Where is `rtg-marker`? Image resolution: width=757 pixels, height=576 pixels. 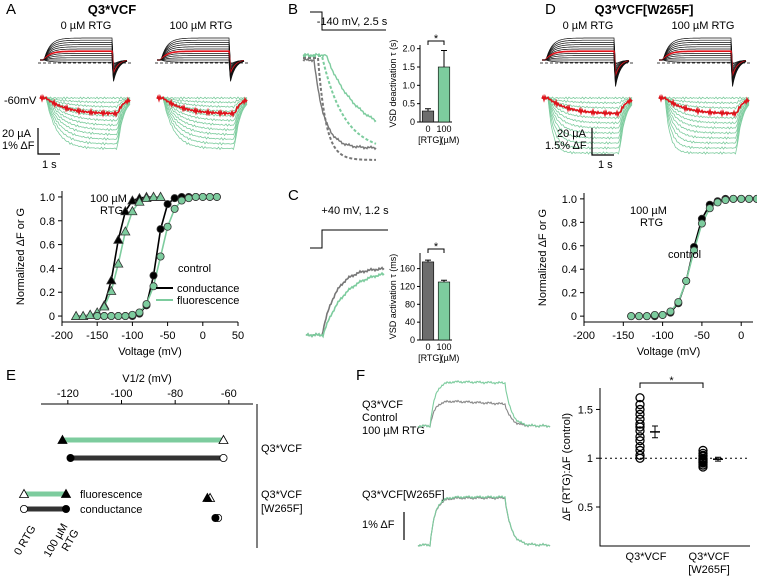 rtg-marker is located at coordinates (207, 497).